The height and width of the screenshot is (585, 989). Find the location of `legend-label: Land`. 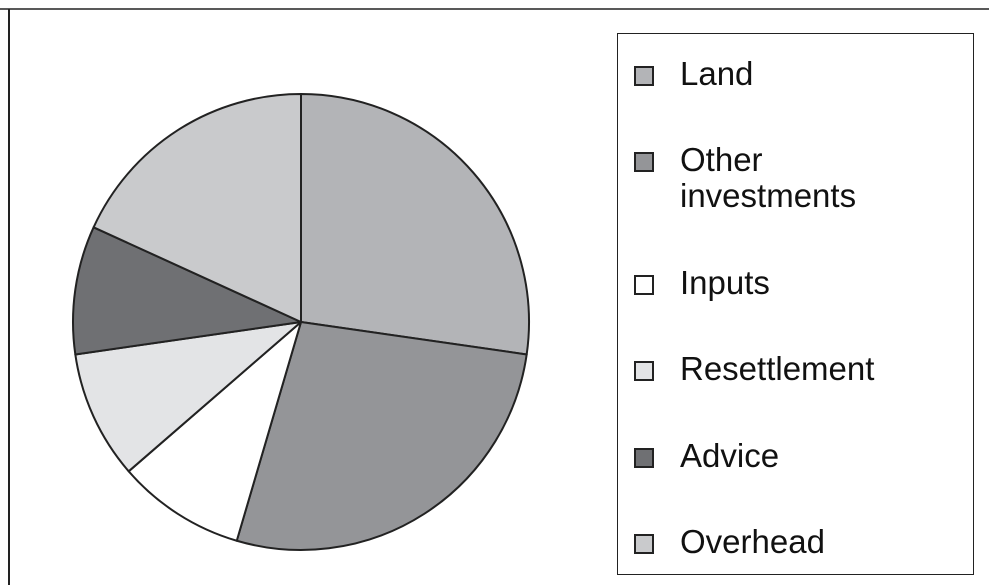

legend-label: Land is located at coordinates (717, 73).